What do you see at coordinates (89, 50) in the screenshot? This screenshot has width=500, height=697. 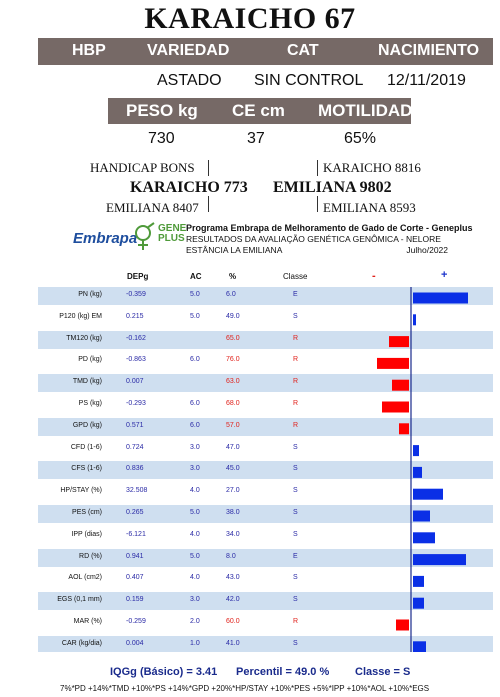 I see `hbp-label: HBP` at bounding box center [89, 50].